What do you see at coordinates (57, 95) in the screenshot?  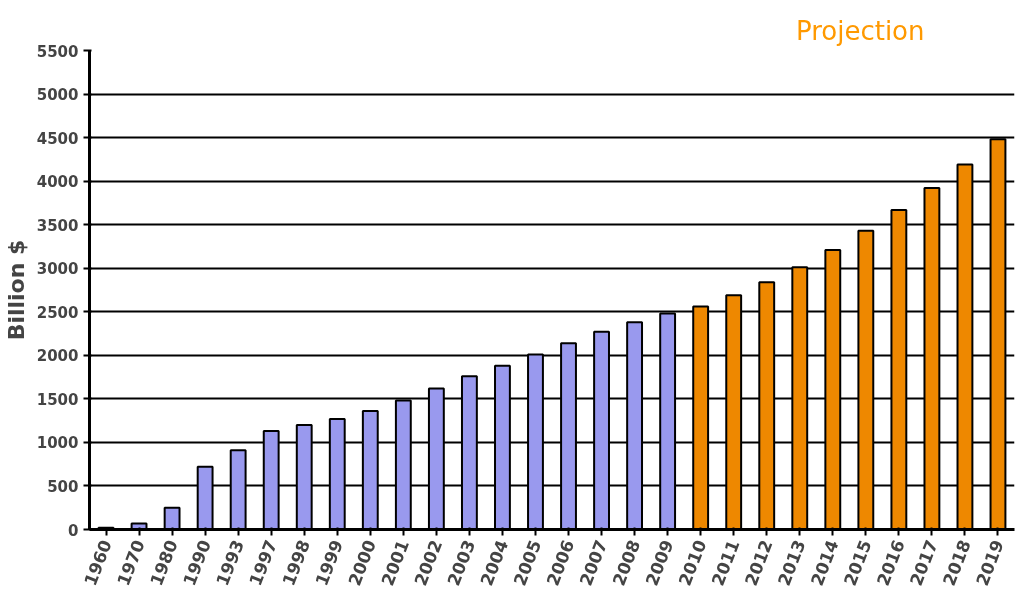 I see `y-tick-label: 5000` at bounding box center [57, 95].